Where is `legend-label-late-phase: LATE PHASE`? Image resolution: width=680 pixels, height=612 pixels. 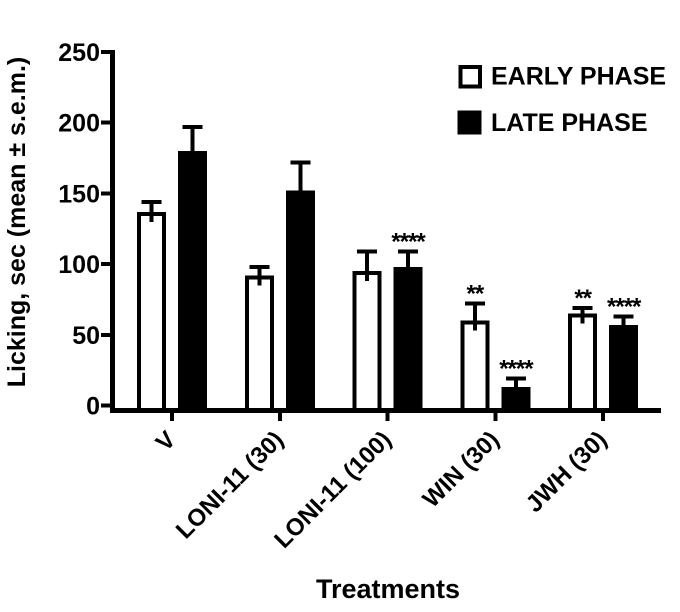
legend-label-late-phase: LATE PHASE is located at coordinates (569, 123).